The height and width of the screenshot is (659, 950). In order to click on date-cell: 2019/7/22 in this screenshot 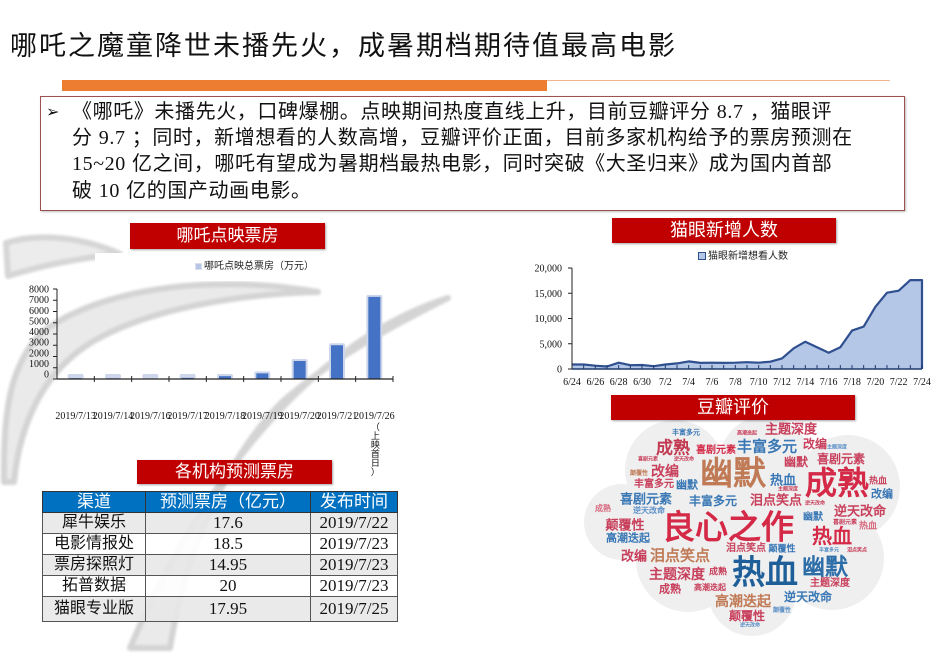, I will do `click(354, 523)`.